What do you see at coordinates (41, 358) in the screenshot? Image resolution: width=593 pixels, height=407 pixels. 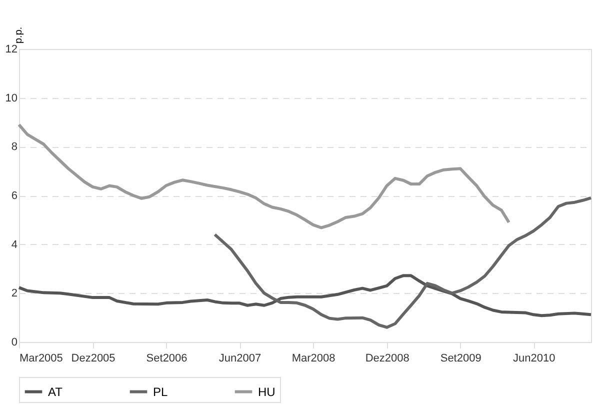 I see `x-tick-label: Mar2005` at bounding box center [41, 358].